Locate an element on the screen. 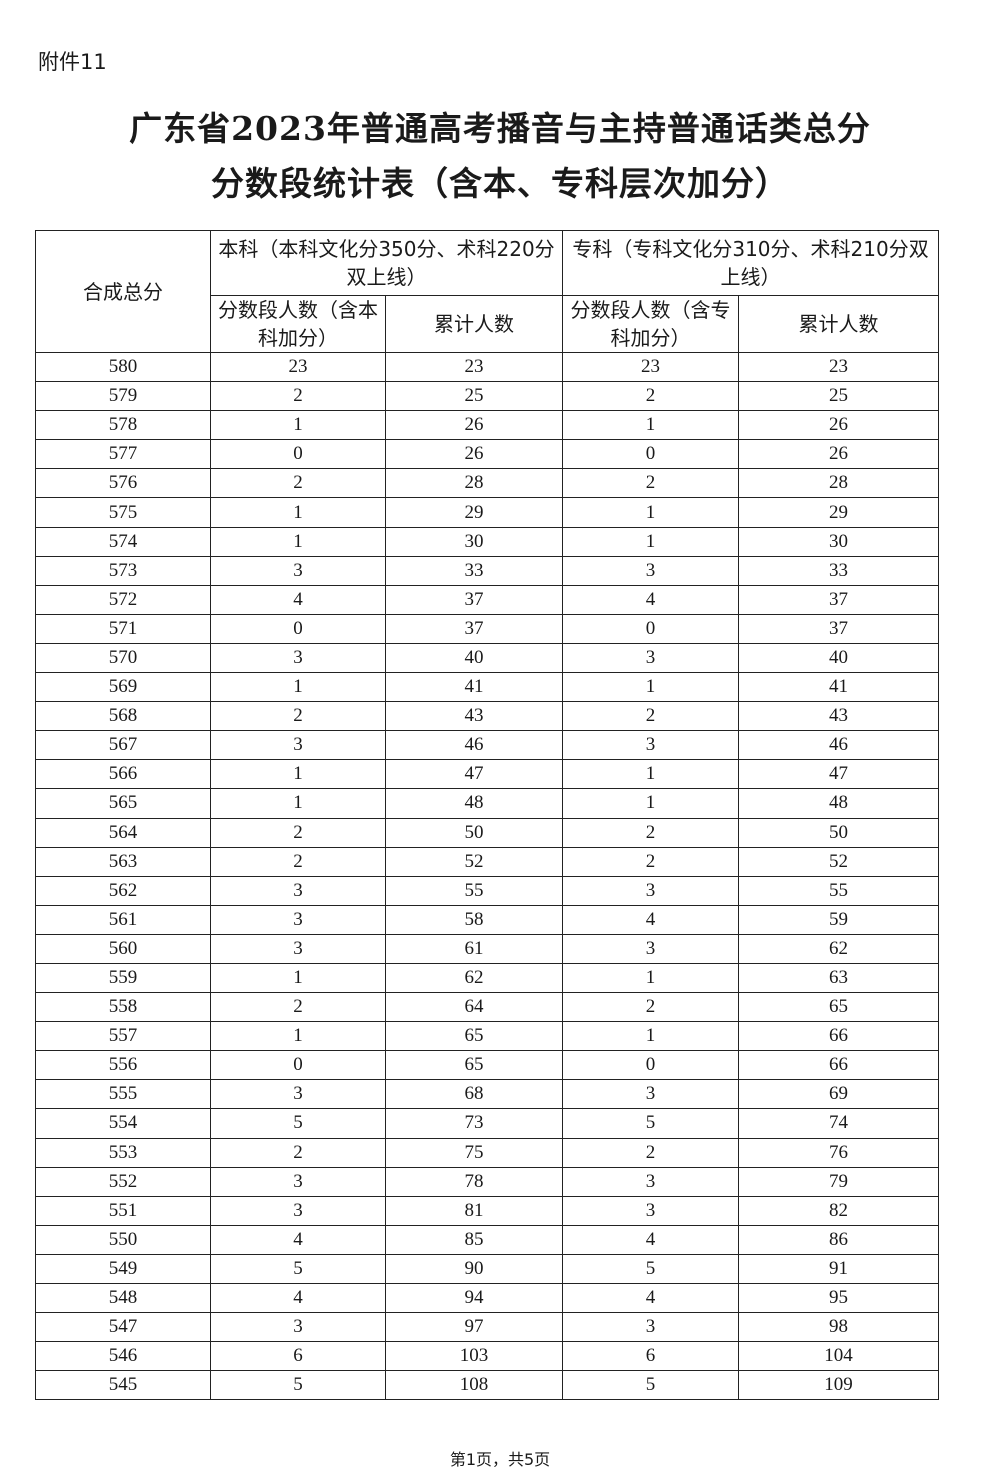  cell-zhuanke-cumulative: 40 is located at coordinates (839, 658).